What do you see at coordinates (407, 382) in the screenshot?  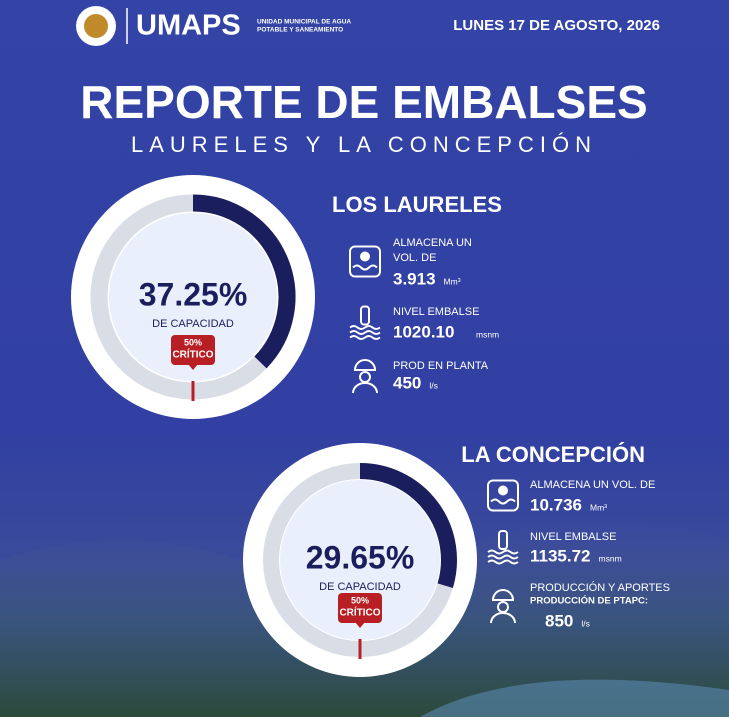 I see `item-value: 450` at bounding box center [407, 382].